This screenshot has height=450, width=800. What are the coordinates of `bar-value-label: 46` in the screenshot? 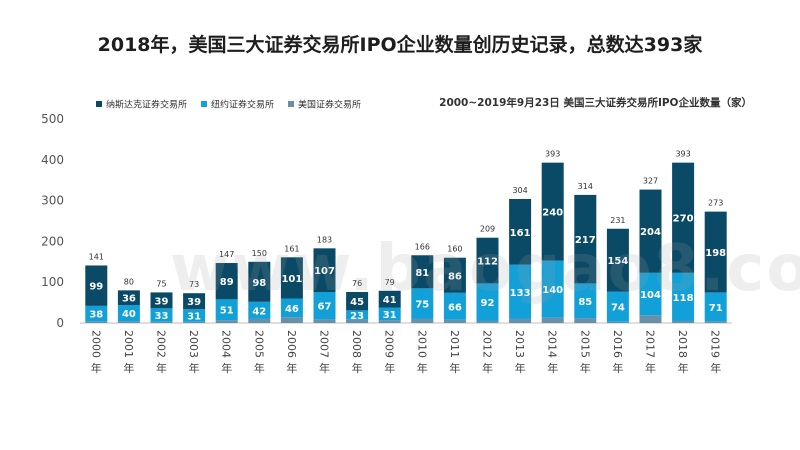 It's located at (292, 309).